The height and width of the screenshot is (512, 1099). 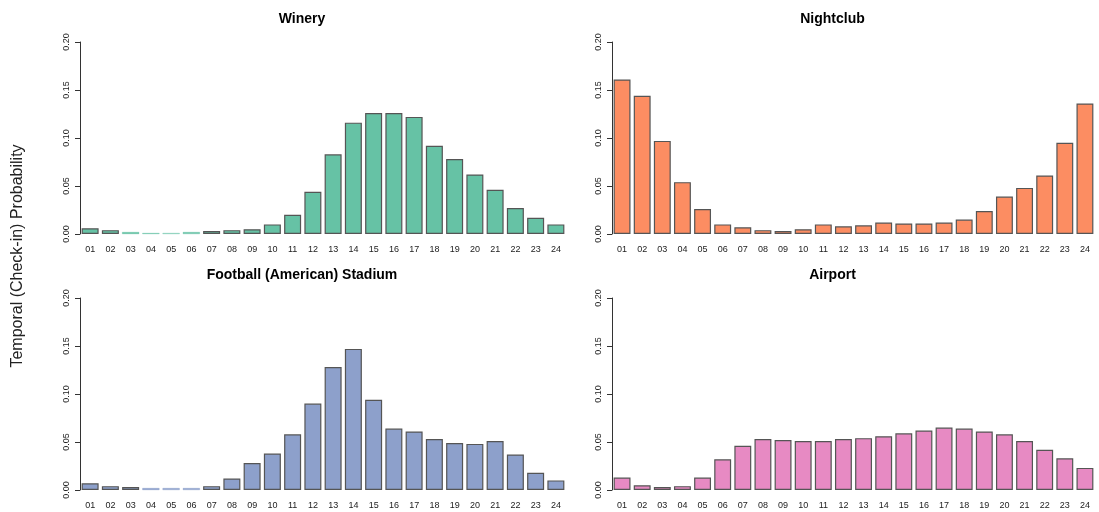 I want to click on x-tick-label: 10, so click(x=803, y=504).